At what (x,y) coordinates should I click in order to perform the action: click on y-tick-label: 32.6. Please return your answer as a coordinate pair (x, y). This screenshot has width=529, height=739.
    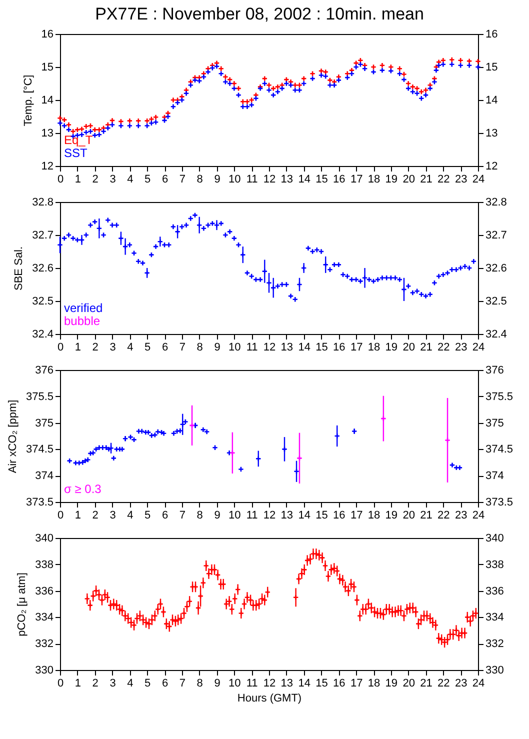
    Looking at the image, I should click on (43, 268).